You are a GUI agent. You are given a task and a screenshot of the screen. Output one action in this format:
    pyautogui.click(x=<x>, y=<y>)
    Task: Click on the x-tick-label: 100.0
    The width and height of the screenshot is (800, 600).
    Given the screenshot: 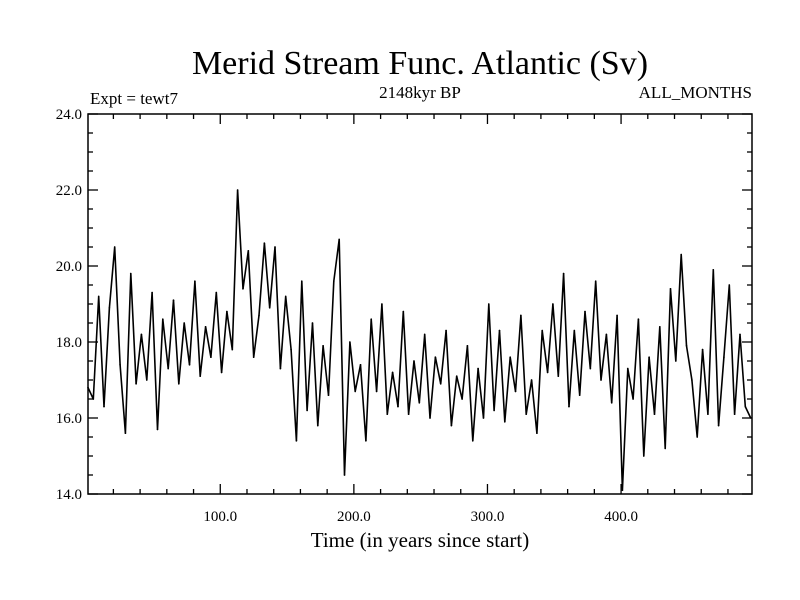 What is the action you would take?
    pyautogui.click(x=220, y=517)
    